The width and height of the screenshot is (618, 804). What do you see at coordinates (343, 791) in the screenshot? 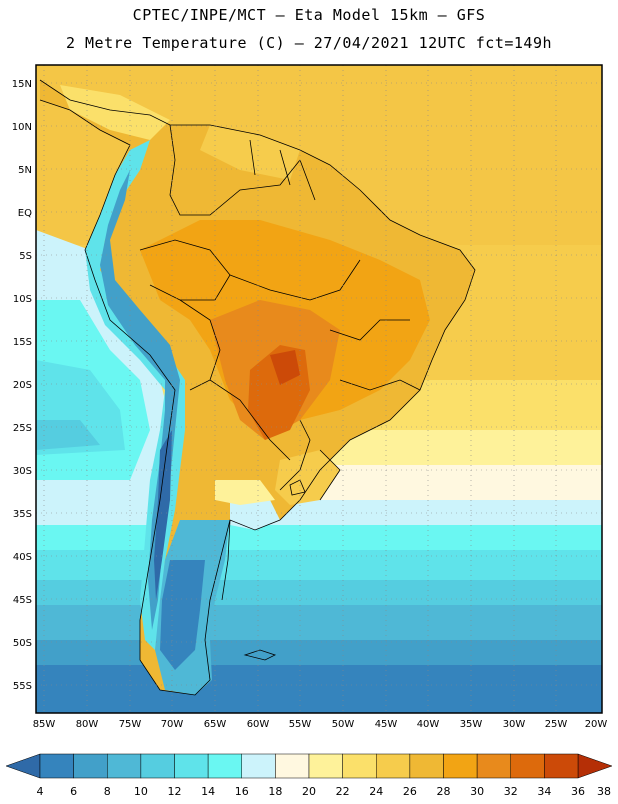
I see `colorbar-label: 22` at bounding box center [343, 791].